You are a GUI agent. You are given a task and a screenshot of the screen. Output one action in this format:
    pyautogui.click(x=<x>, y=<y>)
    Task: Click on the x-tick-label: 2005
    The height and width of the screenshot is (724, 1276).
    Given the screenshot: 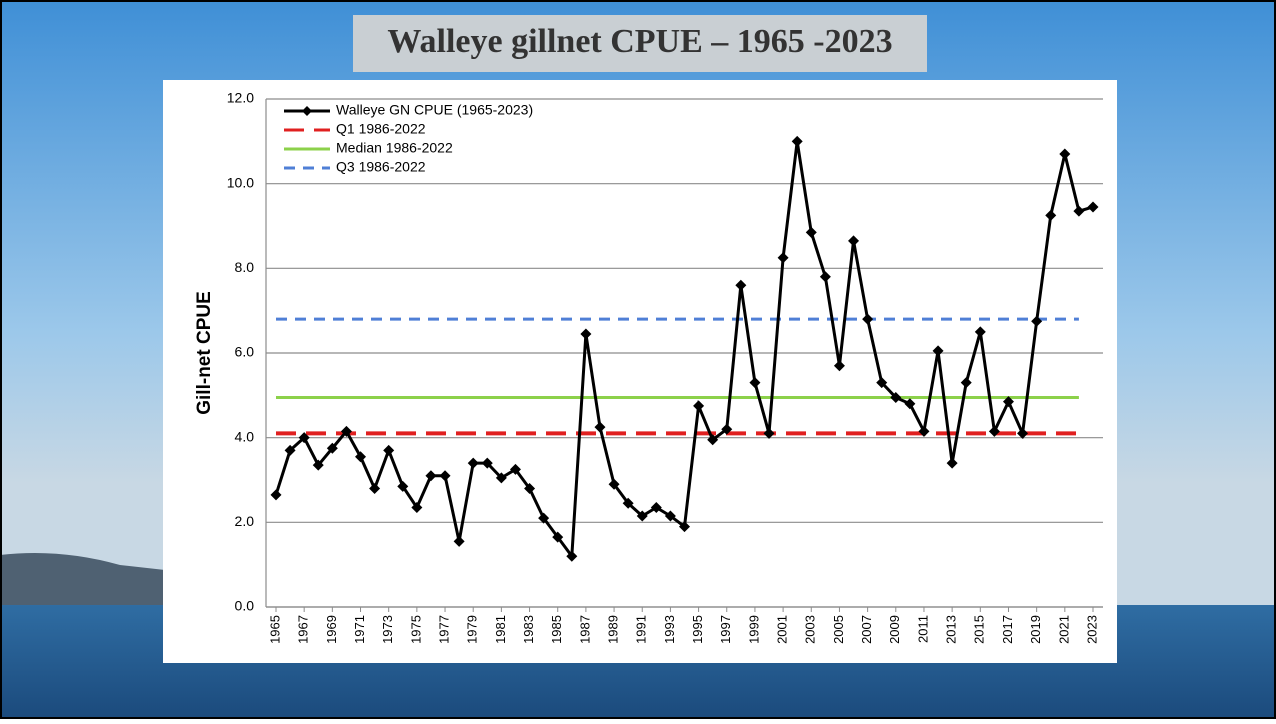 What is the action you would take?
    pyautogui.click(x=838, y=629)
    